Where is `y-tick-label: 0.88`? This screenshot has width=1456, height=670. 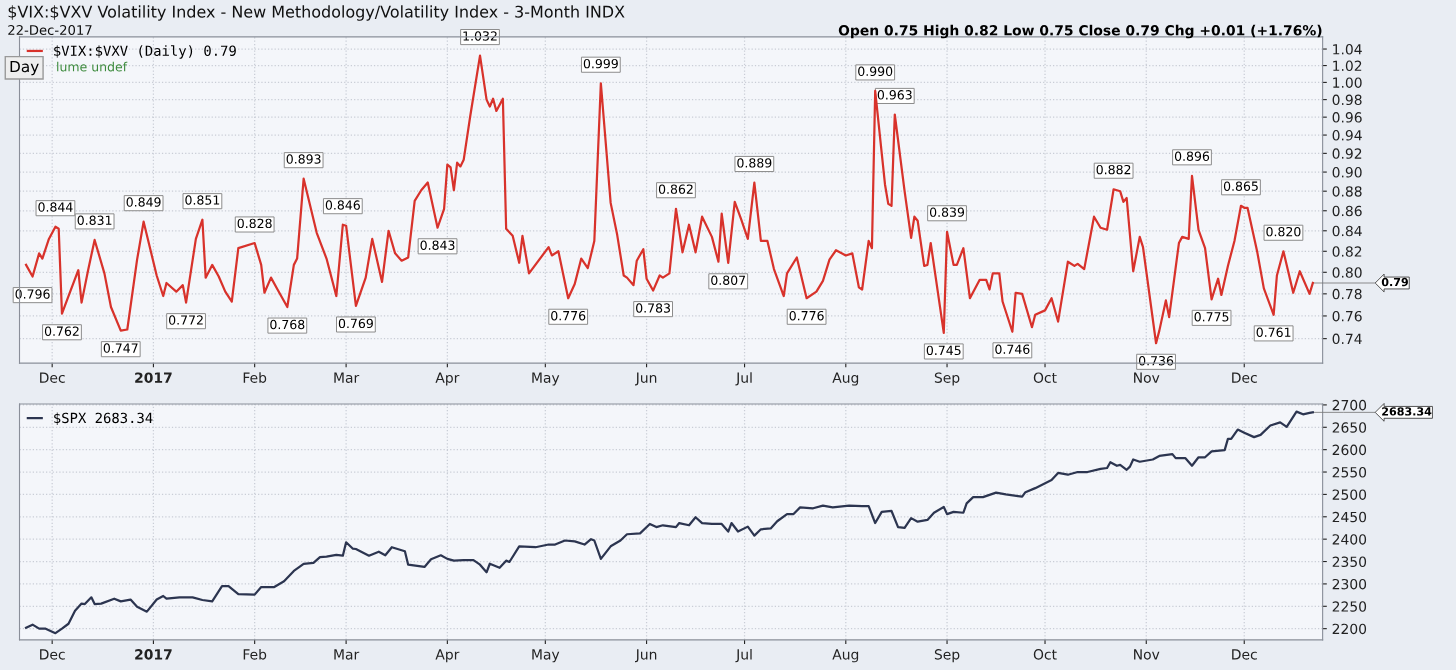 y-tick-label: 0.88 is located at coordinates (1347, 191).